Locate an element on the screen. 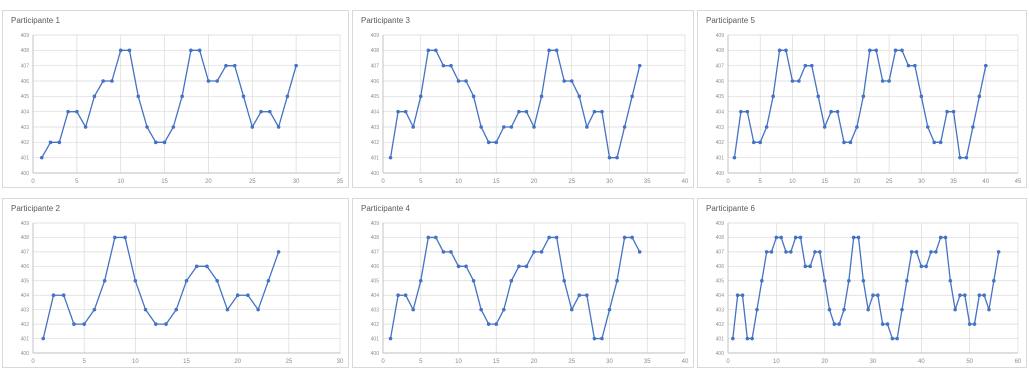 The height and width of the screenshot is (370, 1029). x-tick-label: 10 is located at coordinates (458, 362).